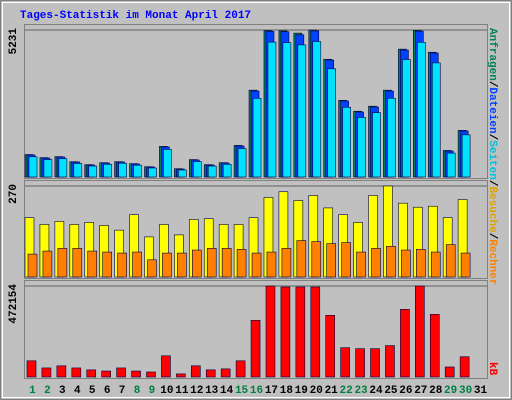  I want to click on x-tick-label: 21, so click(332, 391).